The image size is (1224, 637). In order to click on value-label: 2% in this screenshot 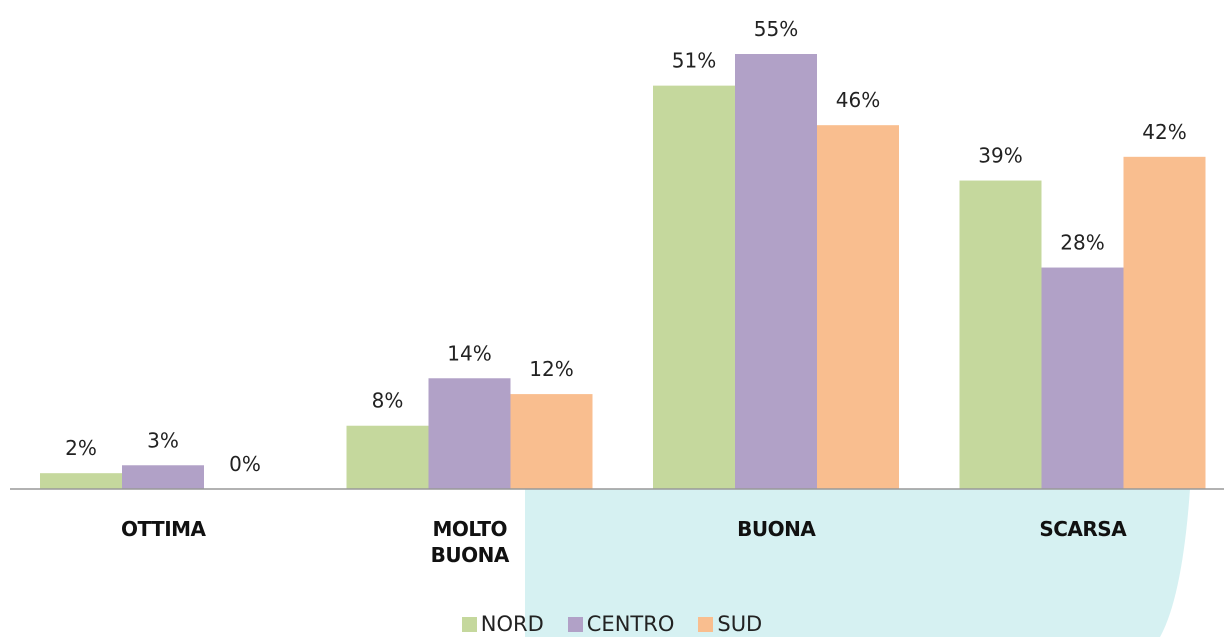, I will do `click(81, 448)`.